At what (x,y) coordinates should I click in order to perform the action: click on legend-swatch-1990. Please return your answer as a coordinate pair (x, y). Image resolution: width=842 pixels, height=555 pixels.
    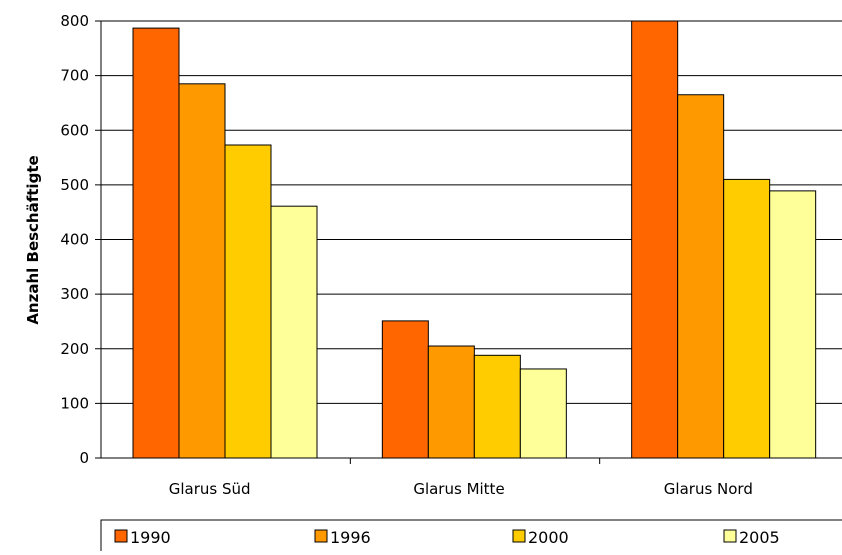
    Looking at the image, I should click on (121, 536).